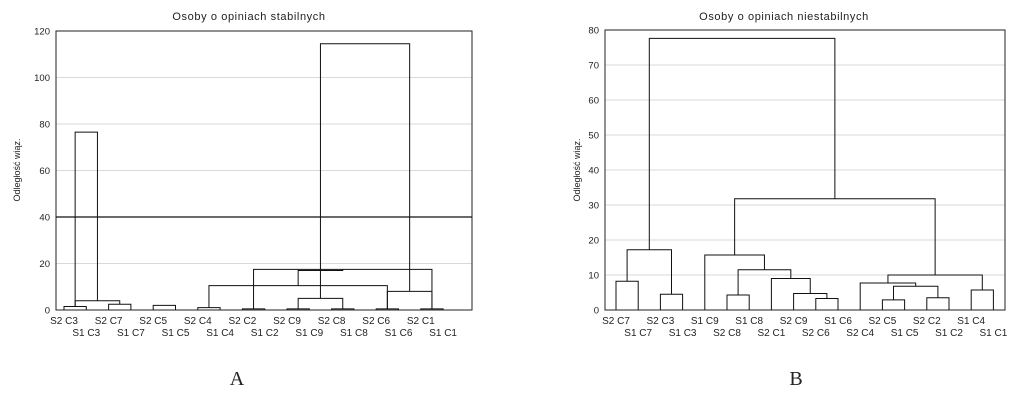  I want to click on y-tick-label: 70, so click(593, 66).